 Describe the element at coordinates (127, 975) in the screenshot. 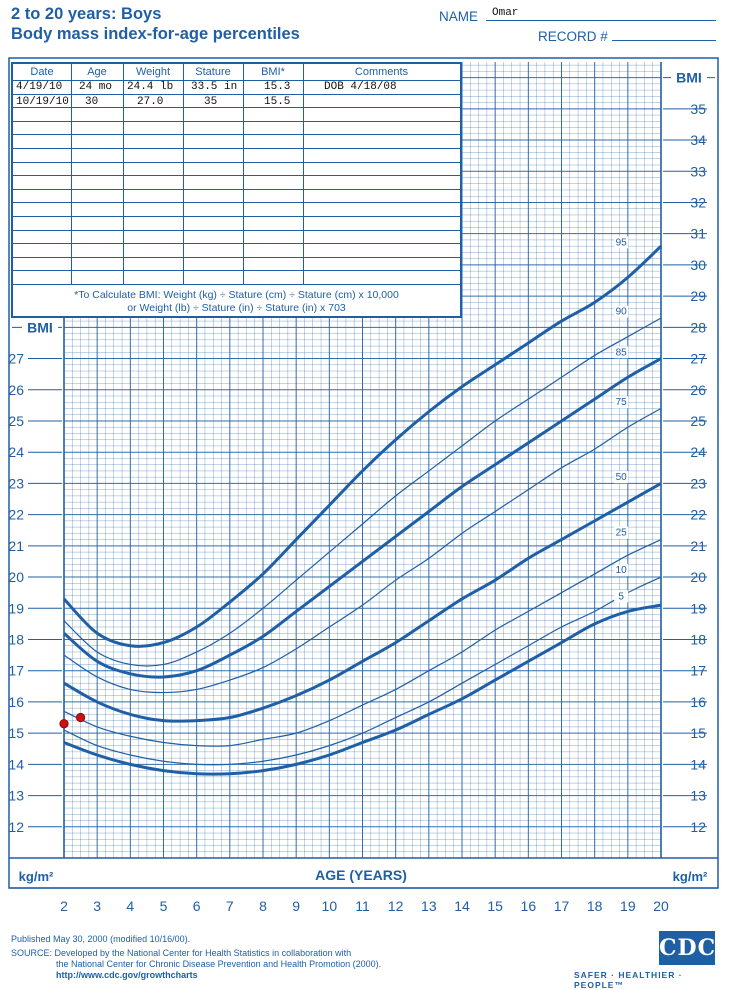

I see `source-url-link: http://www.cdc.gov/growthcharts` at that location.